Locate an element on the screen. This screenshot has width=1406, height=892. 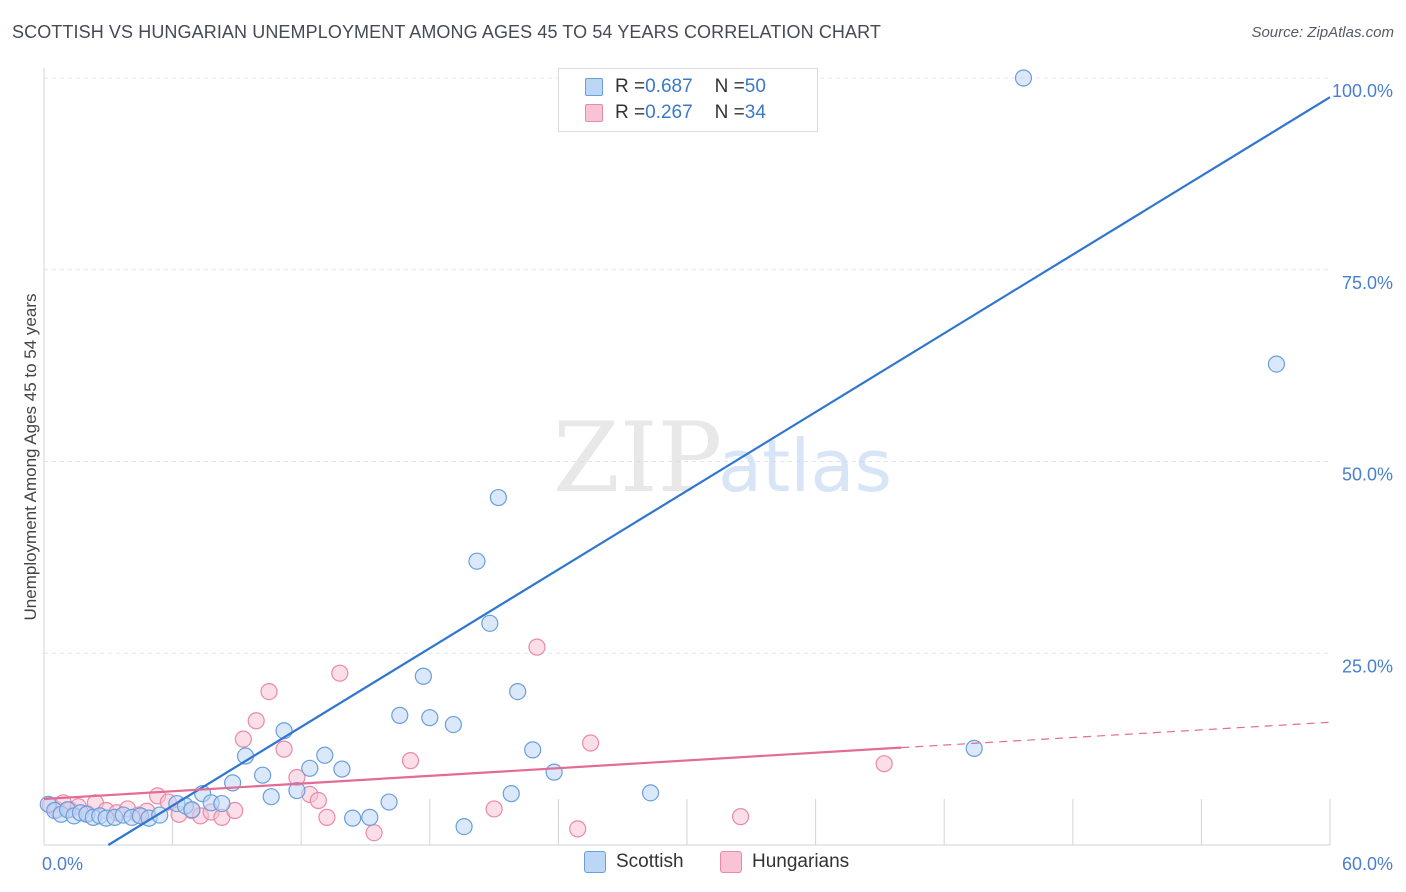
legend-row-hungarians: R = 0.267 N = 34 is located at coordinates (675, 113).